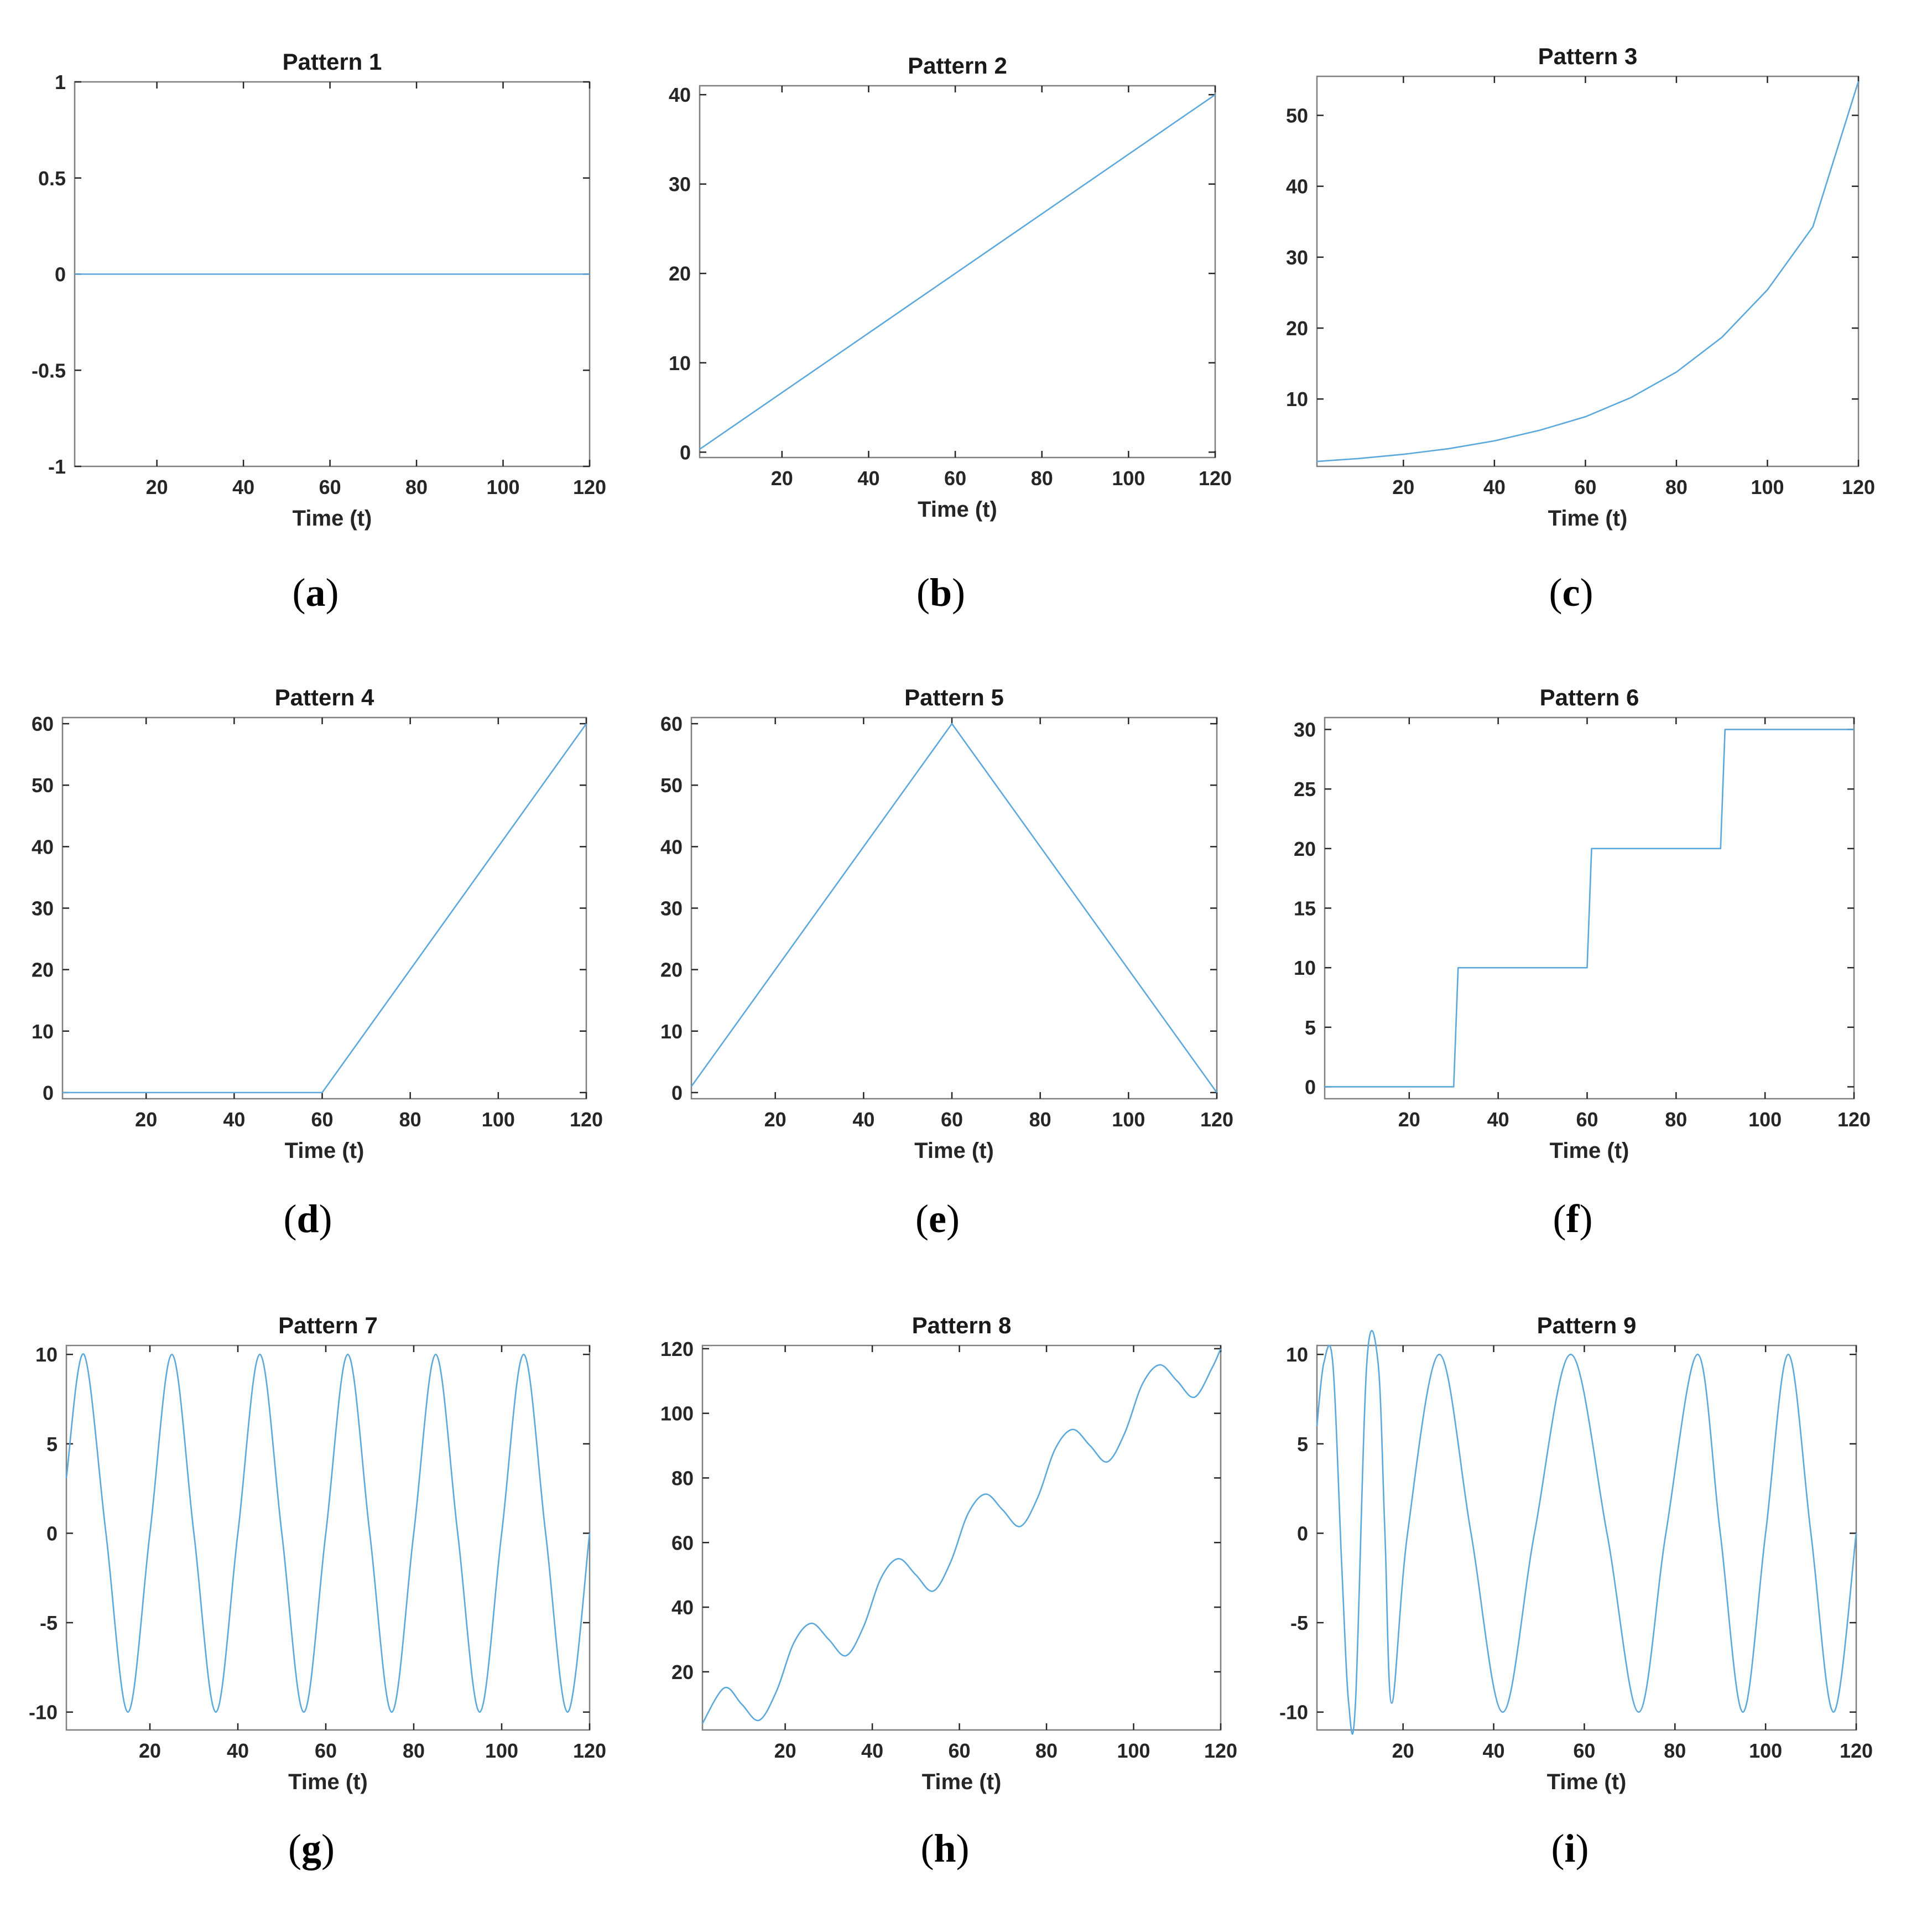 Image resolution: width=1932 pixels, height=1907 pixels. Describe the element at coordinates (954, 697) in the screenshot. I see `chart-title: Pattern 5` at that location.